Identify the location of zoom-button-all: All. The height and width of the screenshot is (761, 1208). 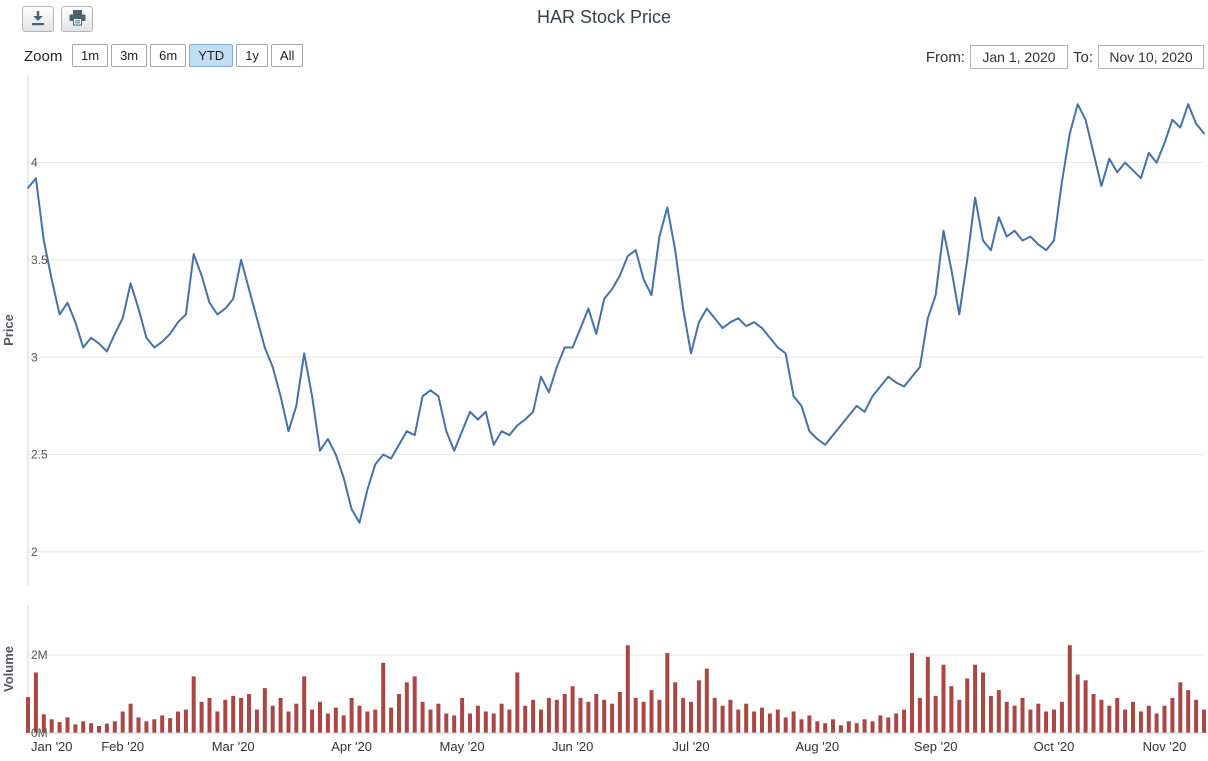
(287, 55).